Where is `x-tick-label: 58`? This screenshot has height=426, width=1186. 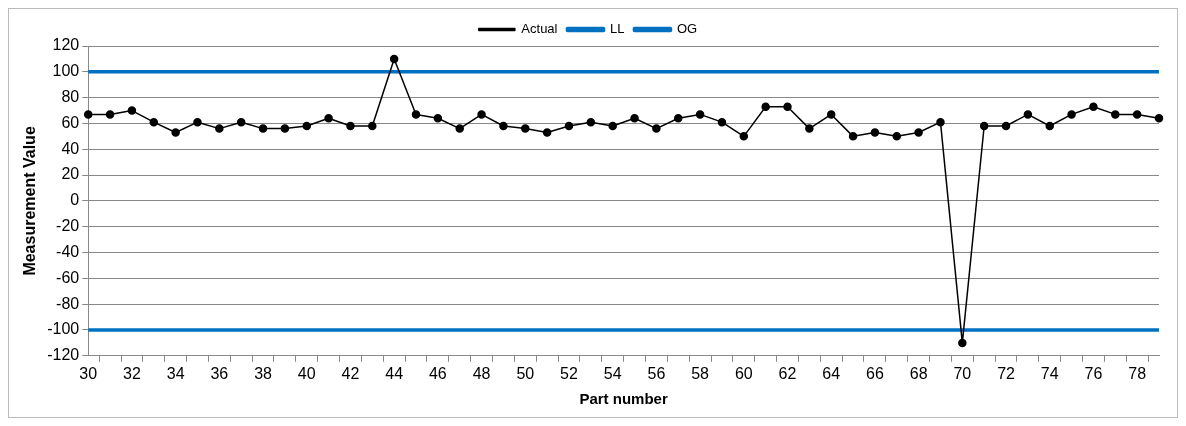 x-tick-label: 58 is located at coordinates (700, 373).